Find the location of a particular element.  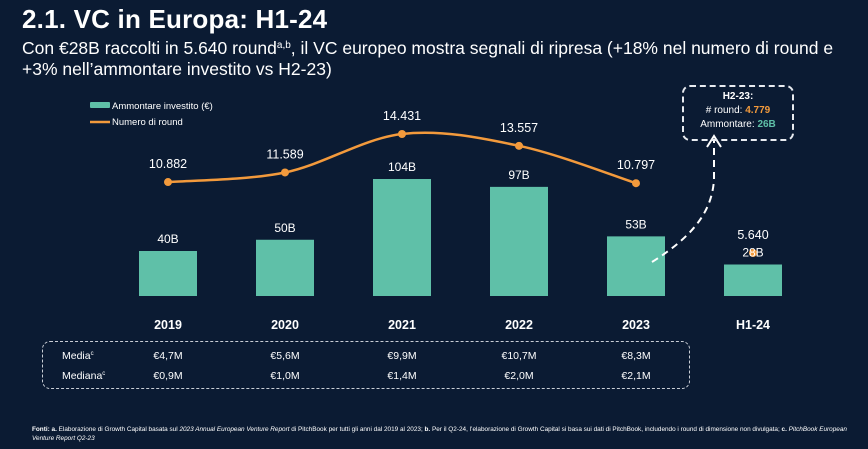

mediana-value-2020: €1,0M is located at coordinates (285, 376).